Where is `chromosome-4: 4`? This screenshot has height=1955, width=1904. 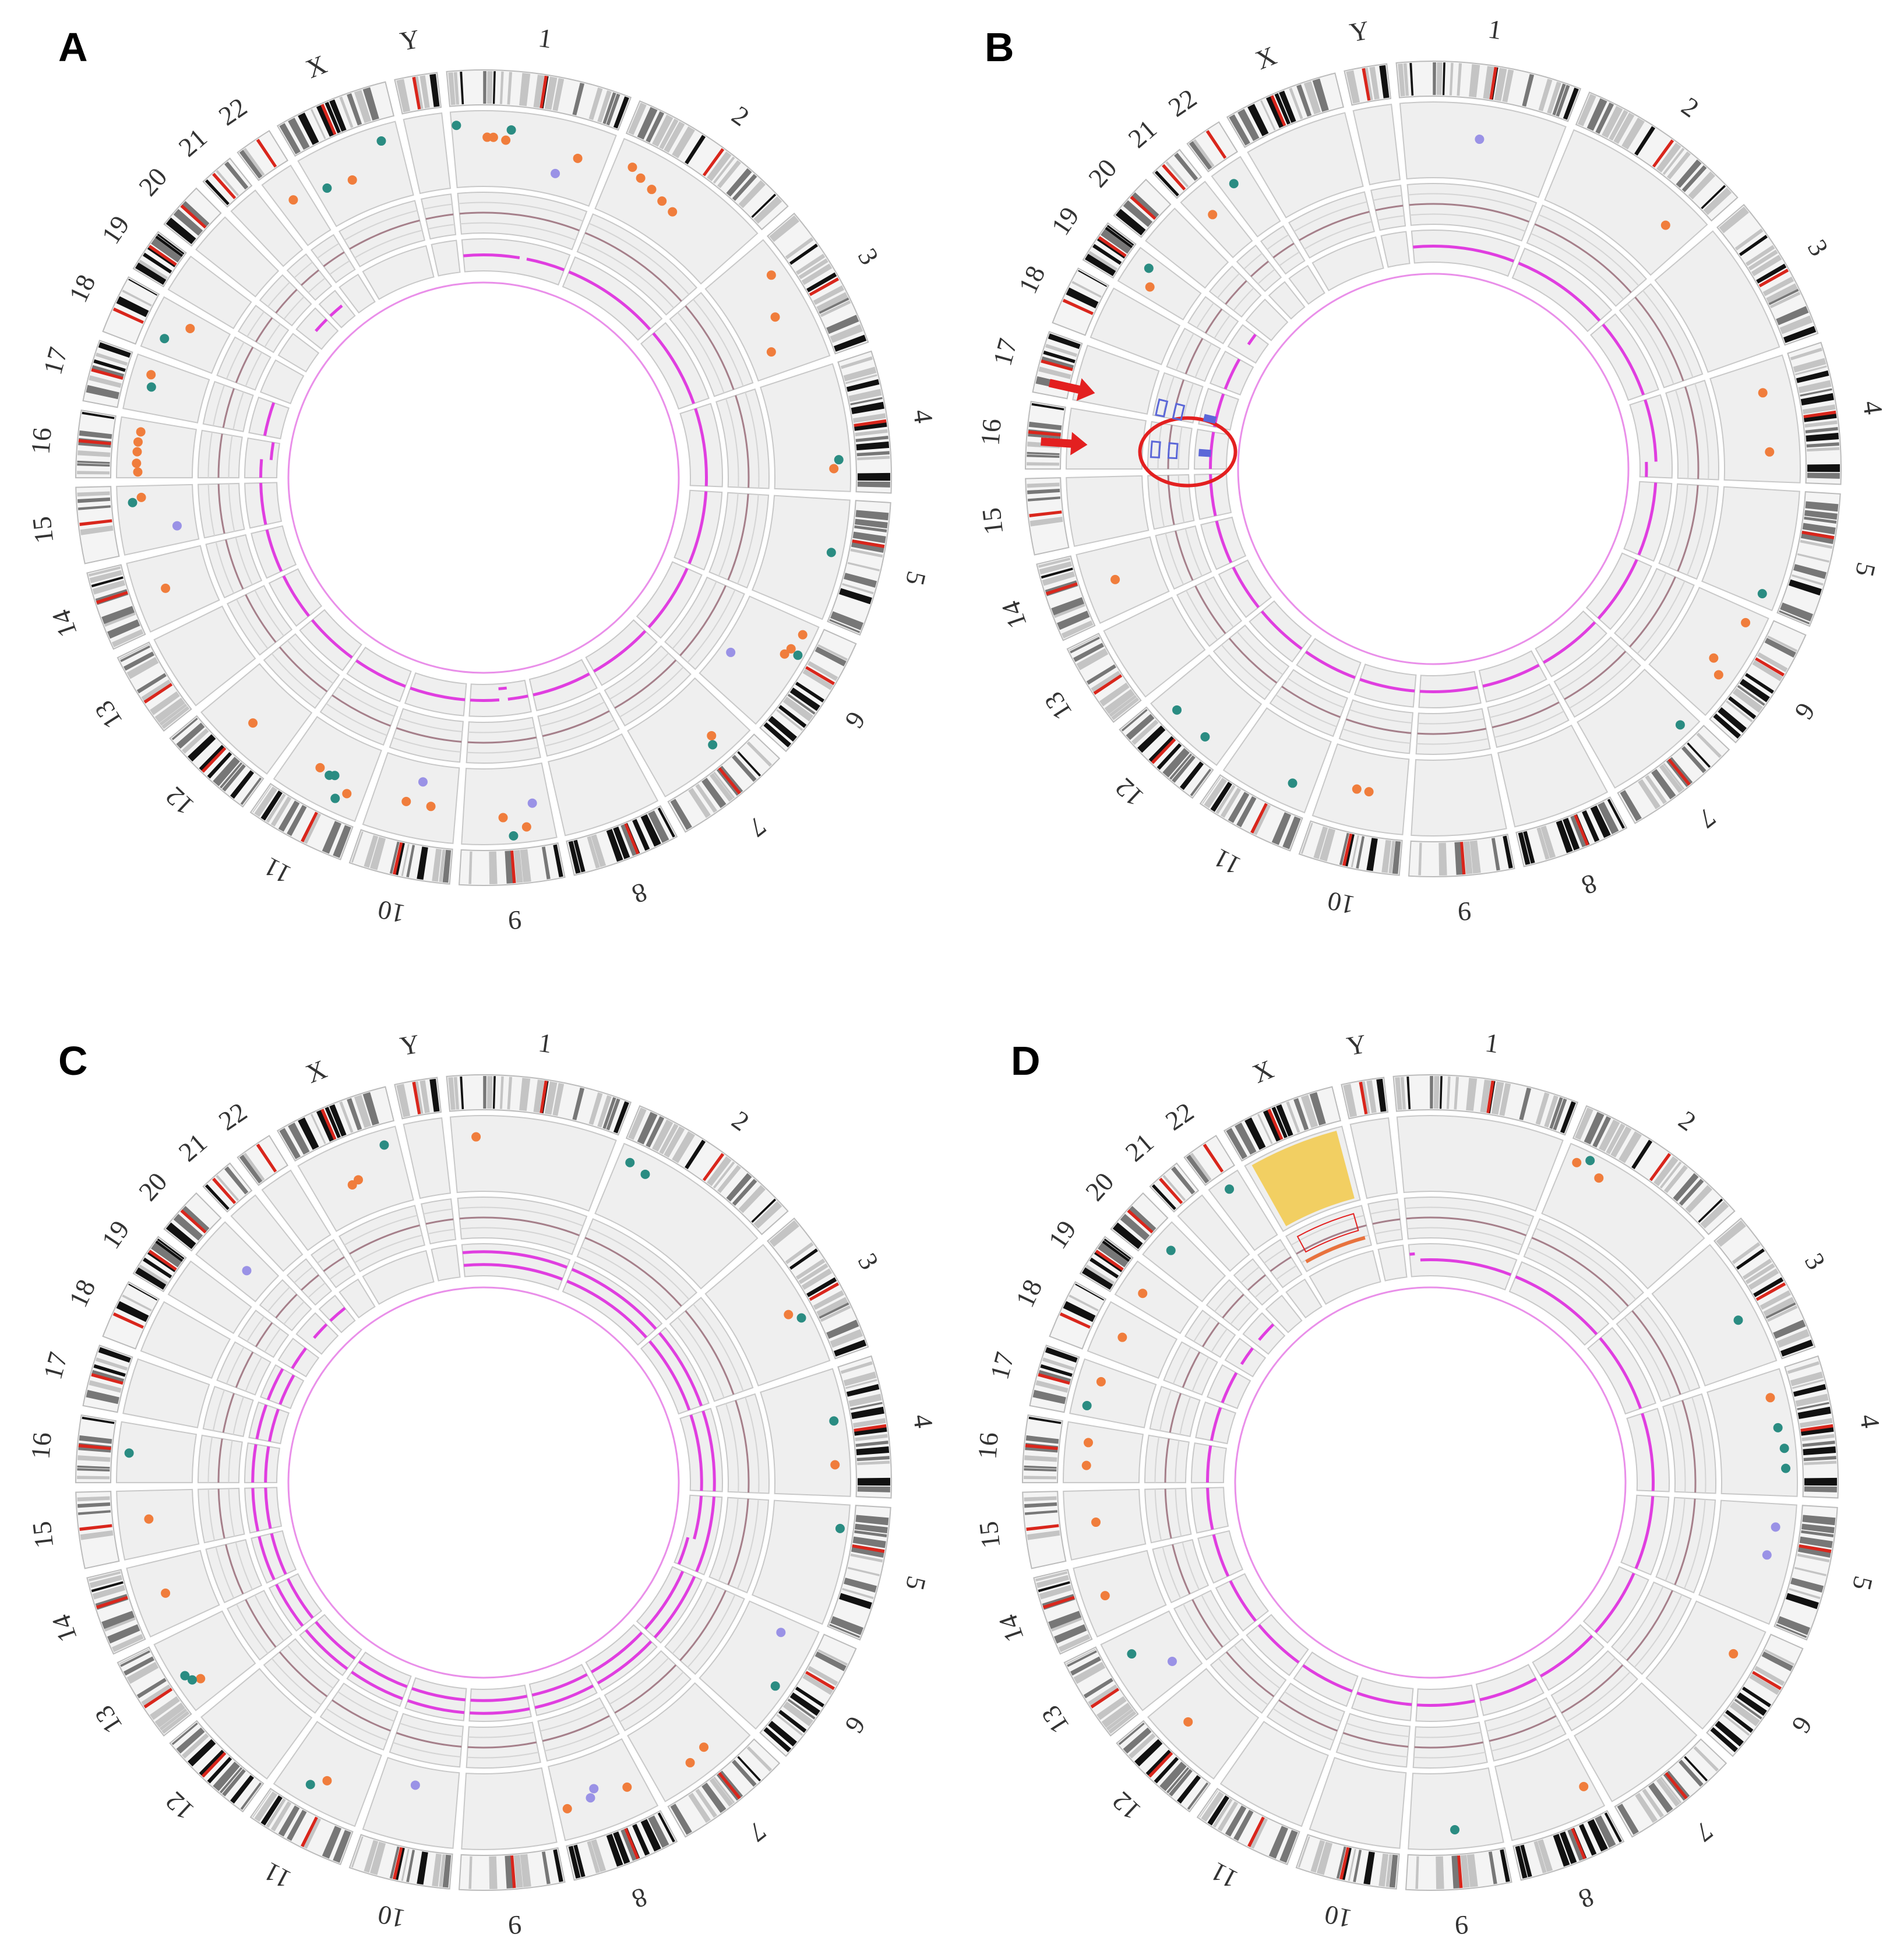 chromosome-4: 4 is located at coordinates (1758, 413).